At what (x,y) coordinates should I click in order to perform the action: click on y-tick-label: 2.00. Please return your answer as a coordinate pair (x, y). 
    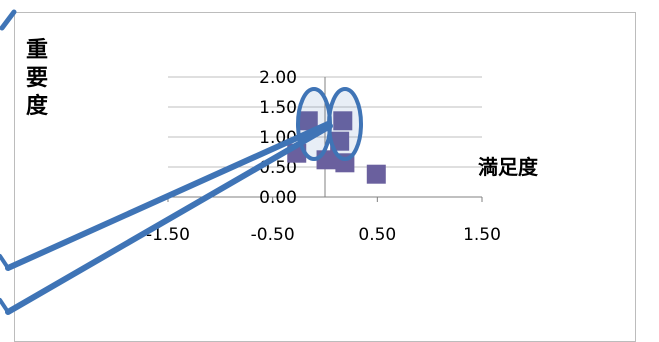
    Looking at the image, I should click on (278, 78).